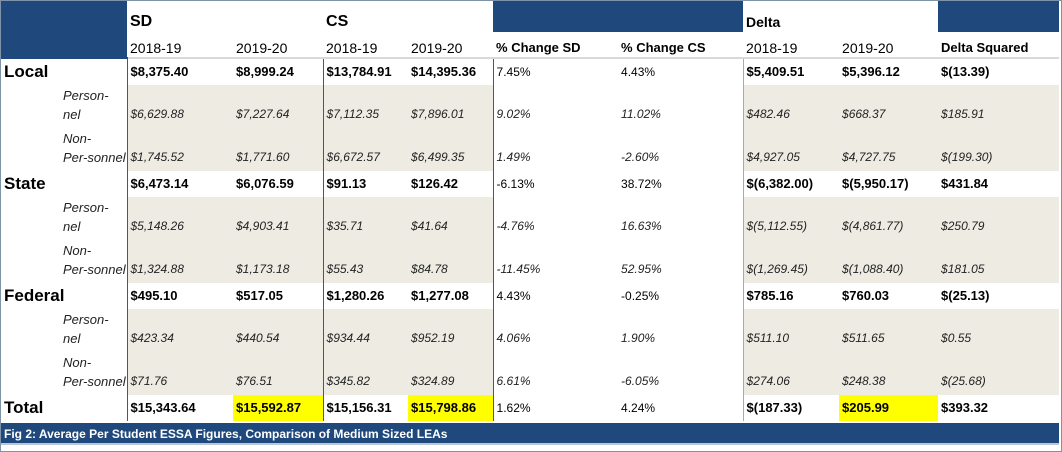 The height and width of the screenshot is (452, 1062). Describe the element at coordinates (141, 21) in the screenshot. I see `group-sd: SD` at that location.